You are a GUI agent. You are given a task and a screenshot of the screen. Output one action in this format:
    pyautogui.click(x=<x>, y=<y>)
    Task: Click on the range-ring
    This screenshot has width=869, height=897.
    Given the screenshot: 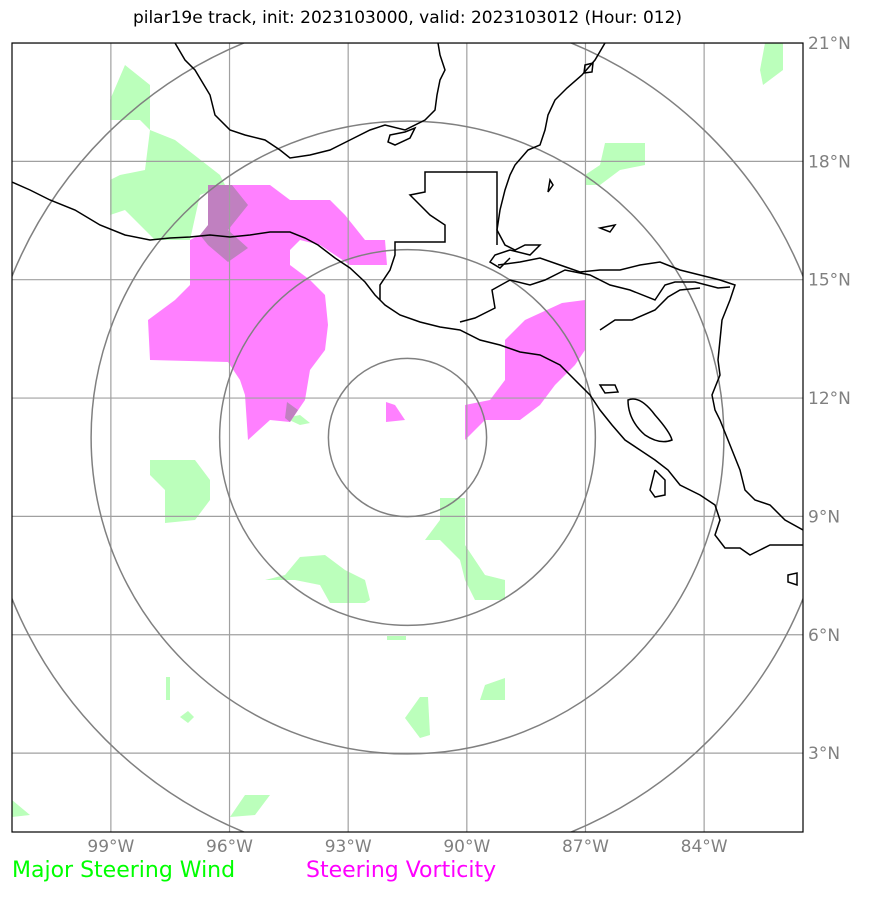 What is the action you would take?
    pyautogui.click(x=407, y=437)
    